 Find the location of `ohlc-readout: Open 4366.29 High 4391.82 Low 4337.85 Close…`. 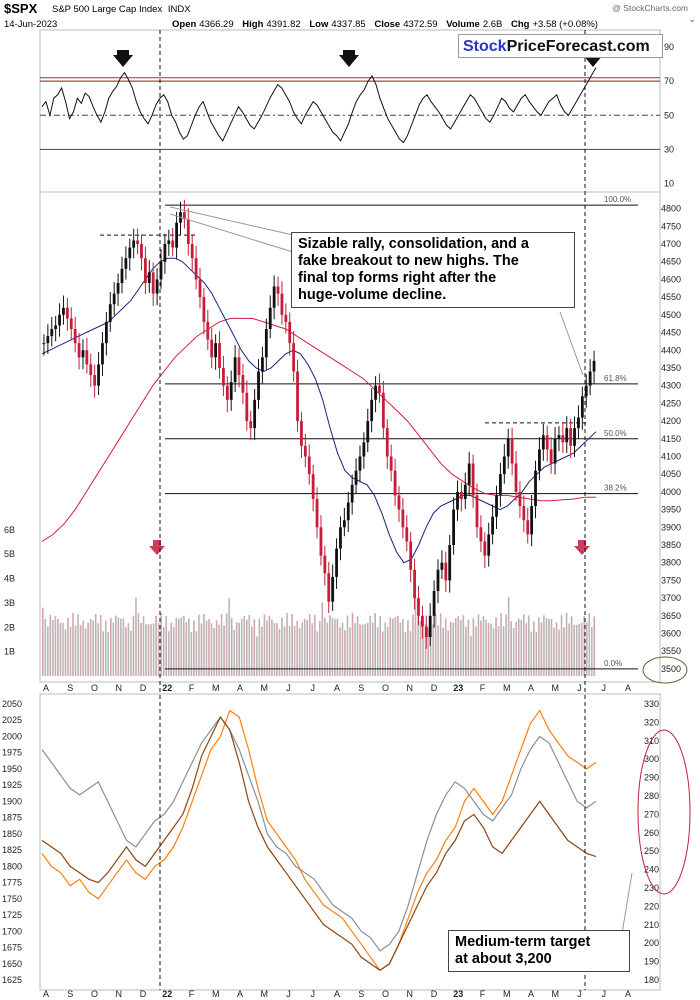

ohlc-readout: Open 4366.29 High 4391.82 Low 4337.85 Close… is located at coordinates (385, 24).